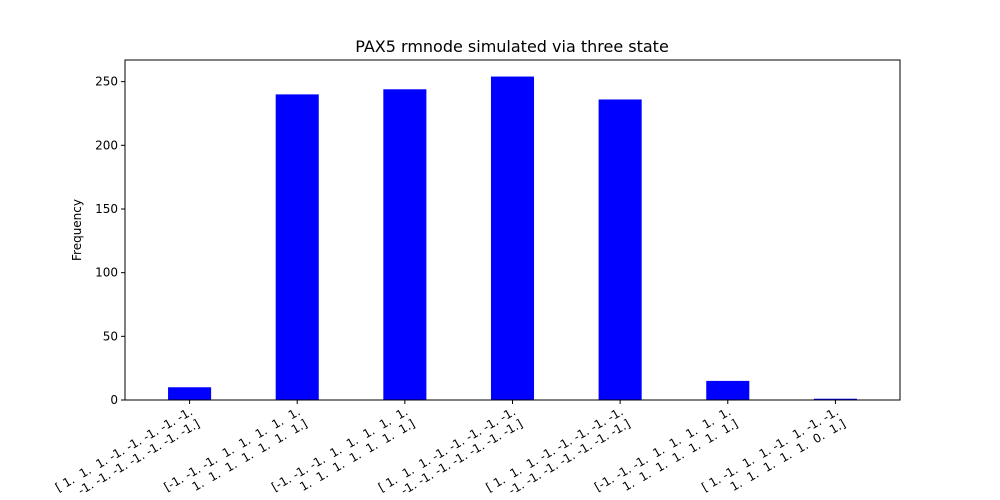 The image size is (1000, 500). I want to click on y-tick-label-1: 50, so click(110, 336).